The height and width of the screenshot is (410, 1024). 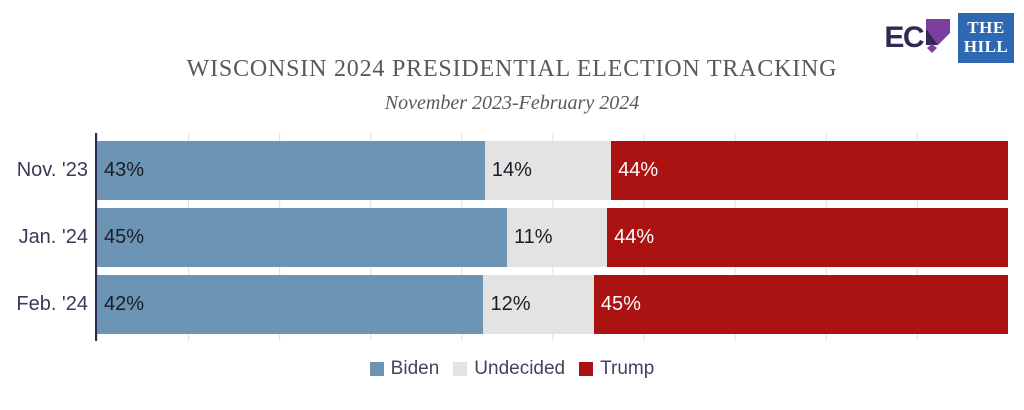 I want to click on chart-legend: Biden Undecided Trump, so click(x=512, y=369).